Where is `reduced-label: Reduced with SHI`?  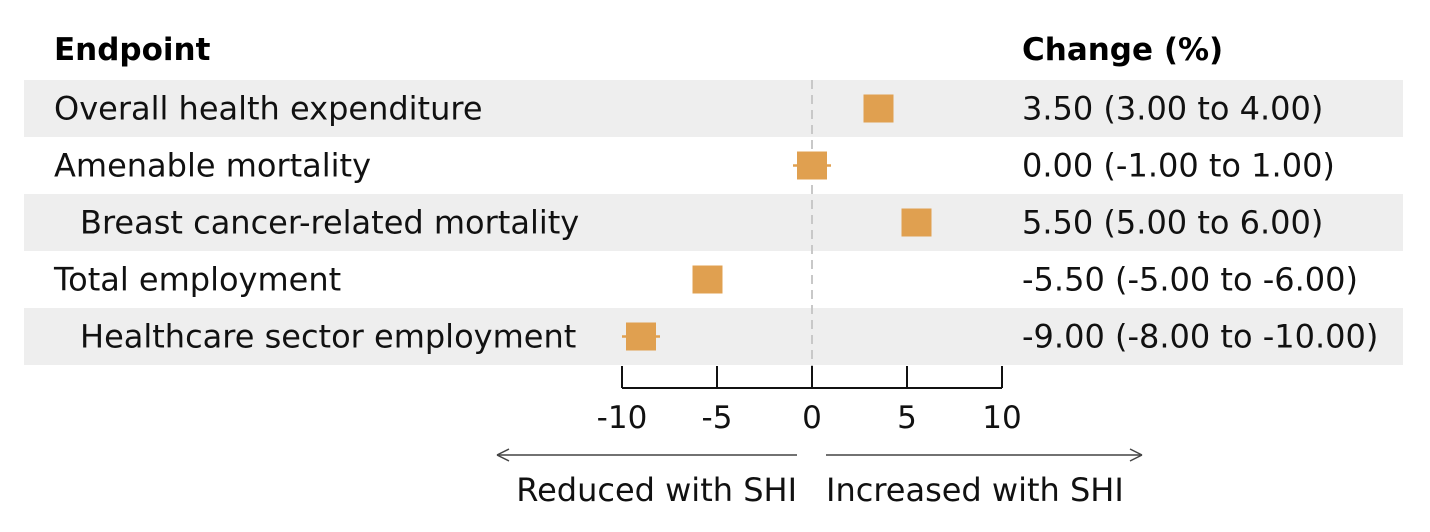 reduced-label: Reduced with SHI is located at coordinates (656, 490).